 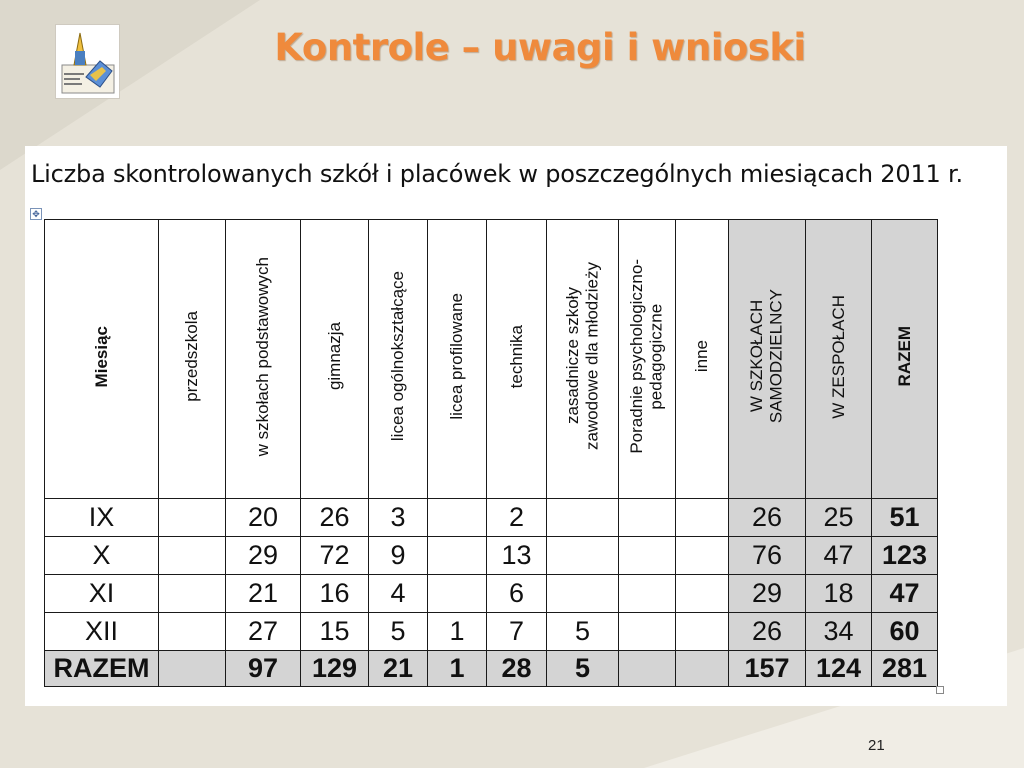 I want to click on header-school-complexes: W ZESPOŁACH, so click(x=838, y=359).